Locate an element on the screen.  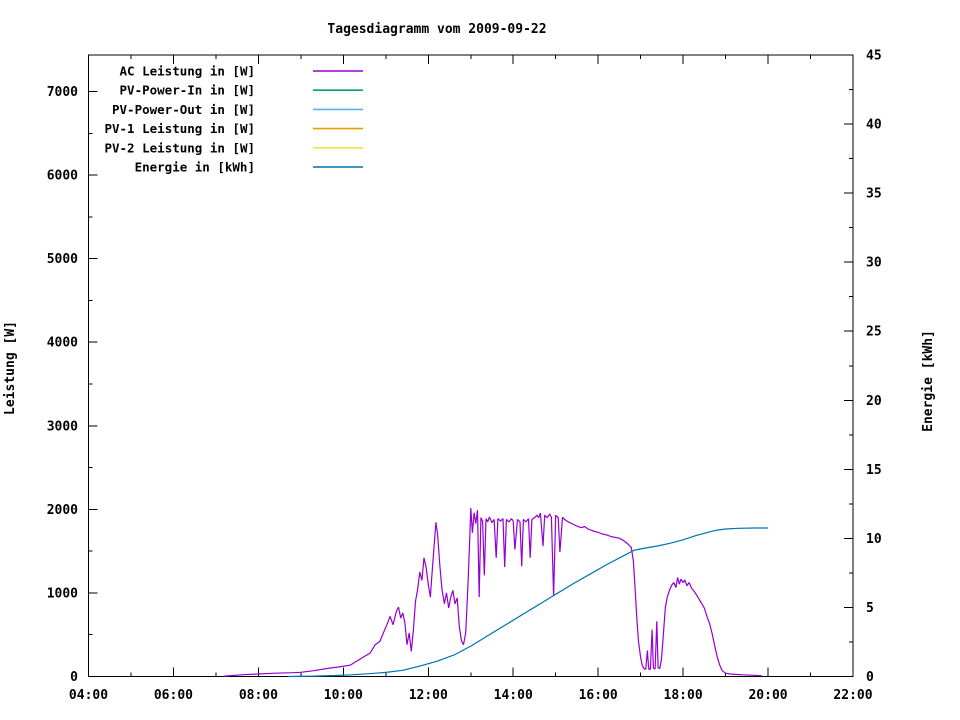
x-tick-label: 12:00 is located at coordinates (428, 695).